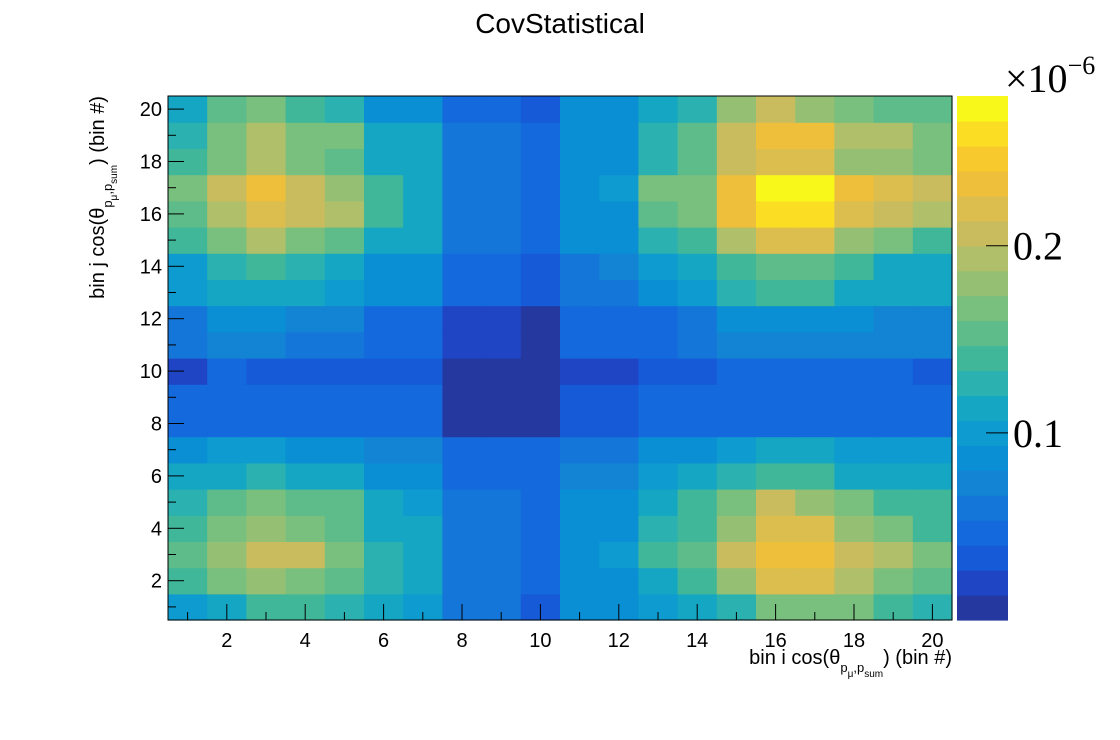  Describe the element at coordinates (156, 425) in the screenshot. I see `y-tick-label: 8` at that location.